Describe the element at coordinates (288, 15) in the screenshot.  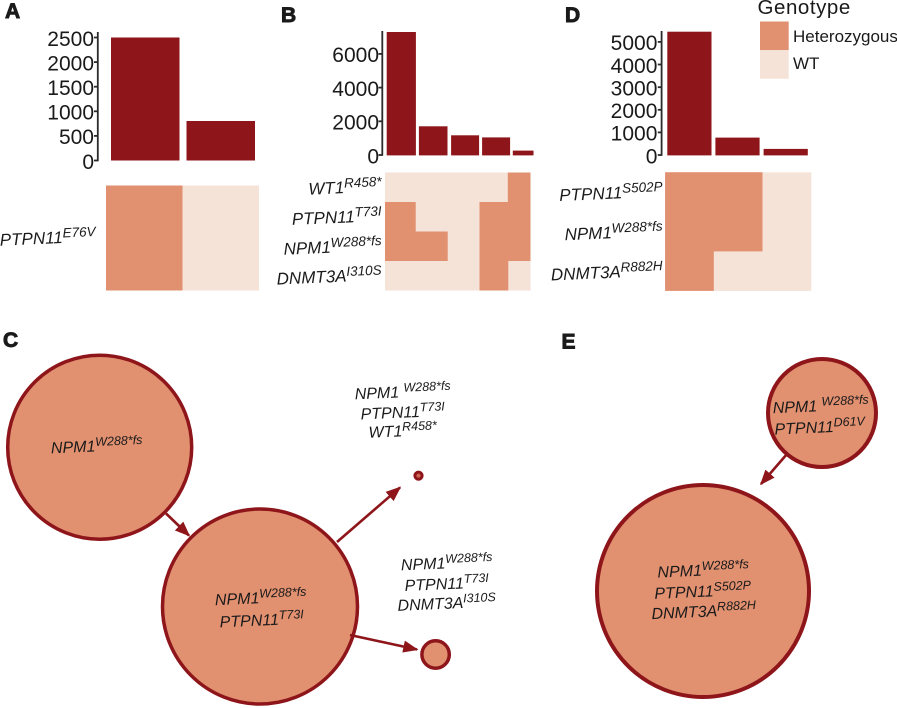
I see `svg-text: B` at that location.